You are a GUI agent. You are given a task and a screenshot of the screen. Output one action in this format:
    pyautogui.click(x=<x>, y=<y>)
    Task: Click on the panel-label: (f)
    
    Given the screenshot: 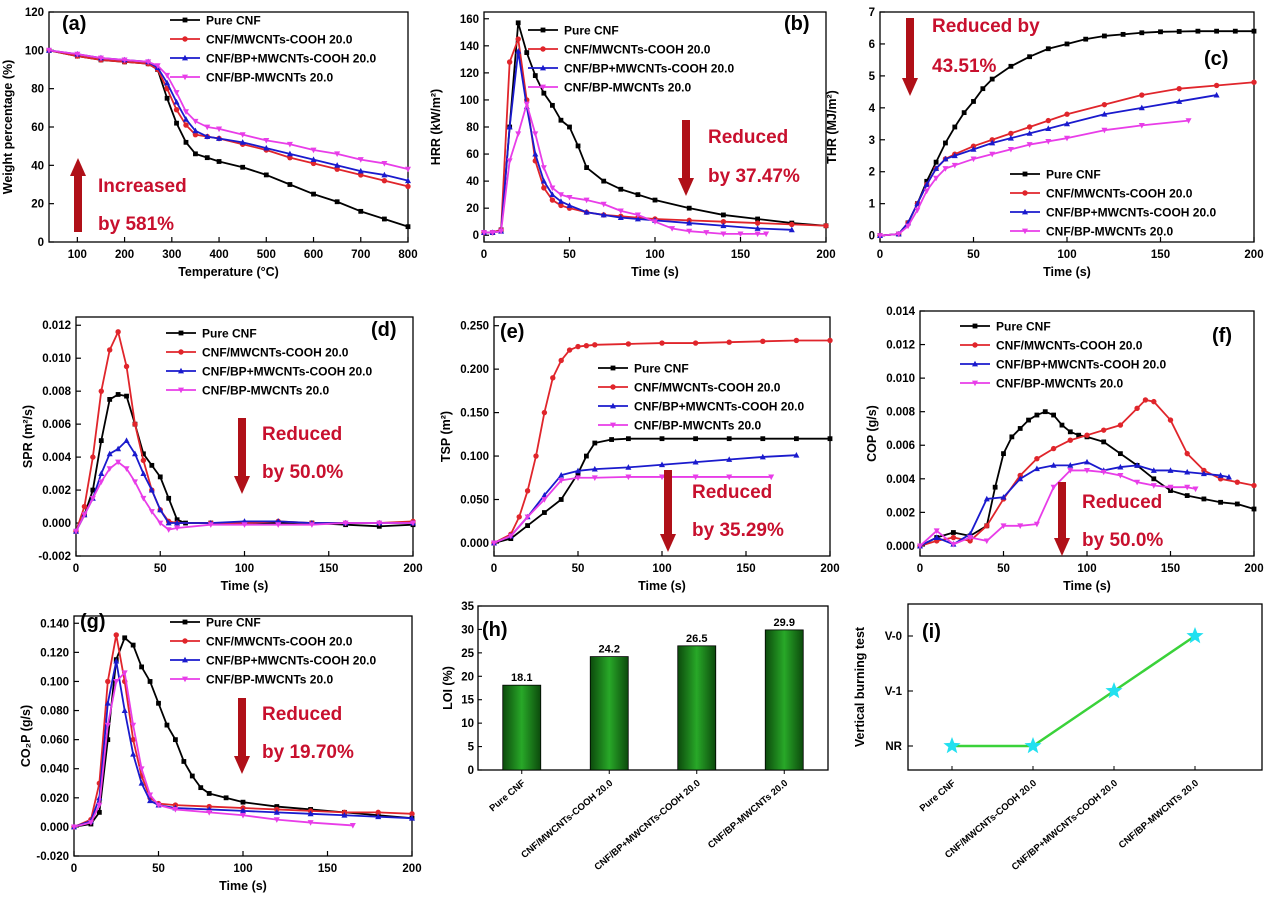 What is the action you would take?
    pyautogui.click(x=1222, y=336)
    